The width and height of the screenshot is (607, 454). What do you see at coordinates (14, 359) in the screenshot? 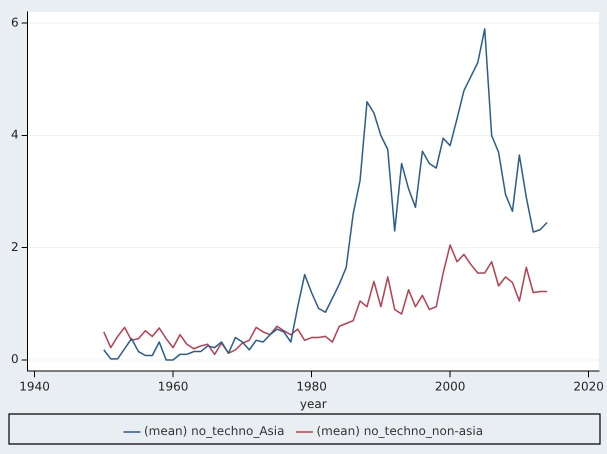
I see `y-tick-label: 0` at bounding box center [14, 359].